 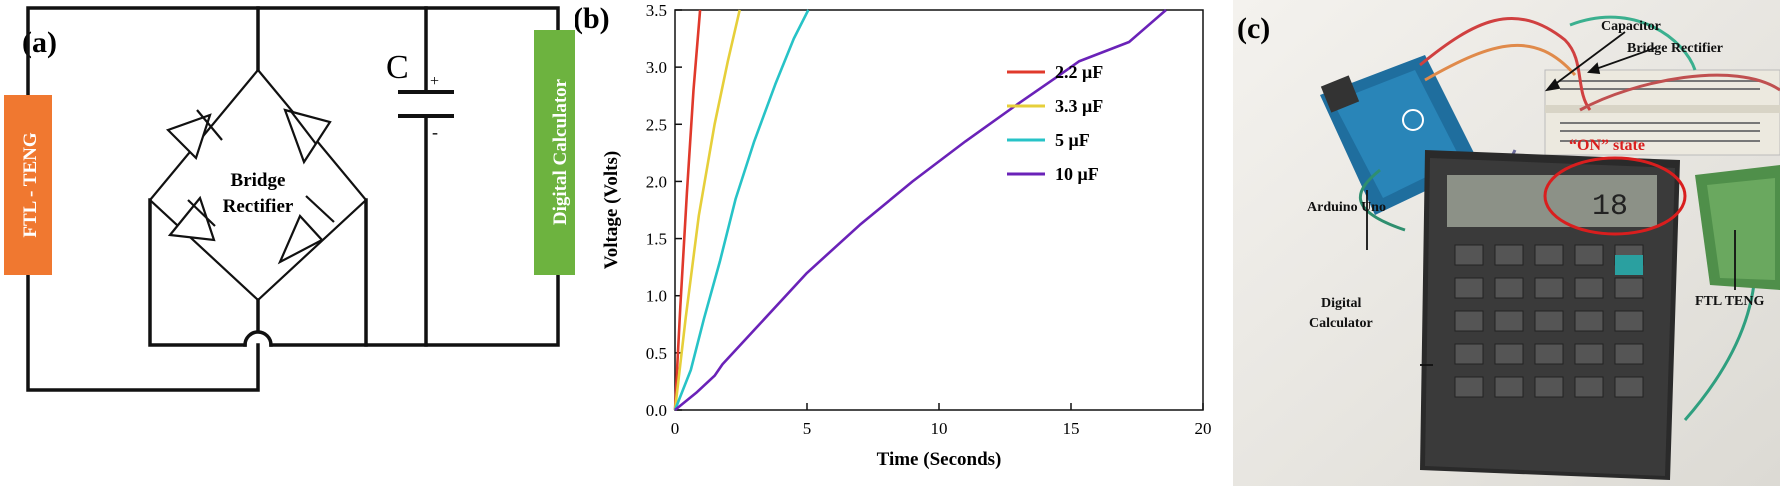 I want to click on bridge-diamond, so click(x=258, y=185).